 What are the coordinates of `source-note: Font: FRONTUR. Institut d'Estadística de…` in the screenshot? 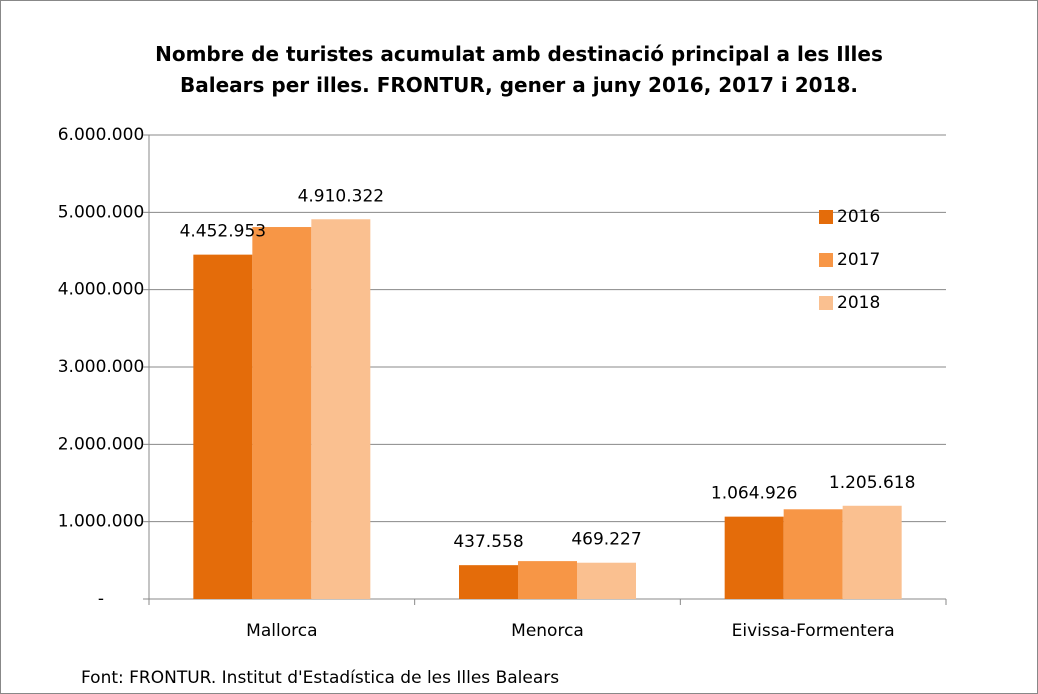 It's located at (320, 678).